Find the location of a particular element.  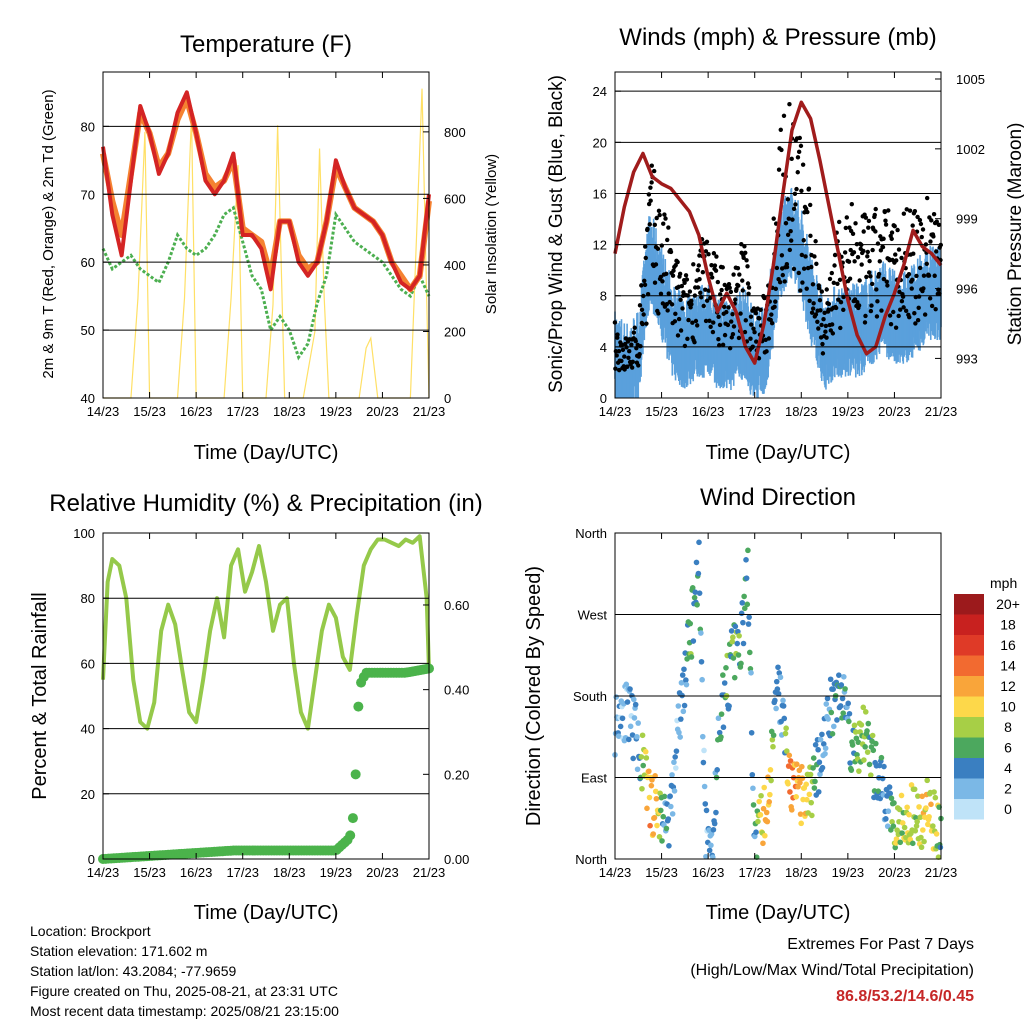

temperature-xlabel: Time (Day/UTC) is located at coordinates (266, 453).